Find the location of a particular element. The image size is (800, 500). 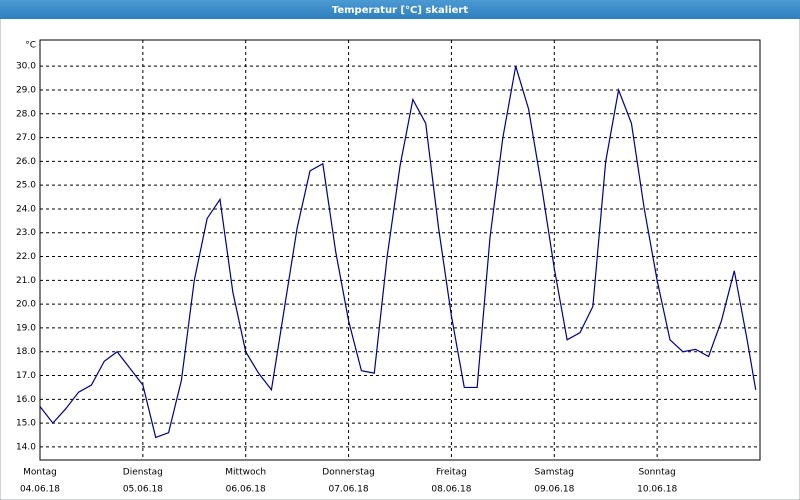

y-tick-label: 27.0 is located at coordinates (26, 138).